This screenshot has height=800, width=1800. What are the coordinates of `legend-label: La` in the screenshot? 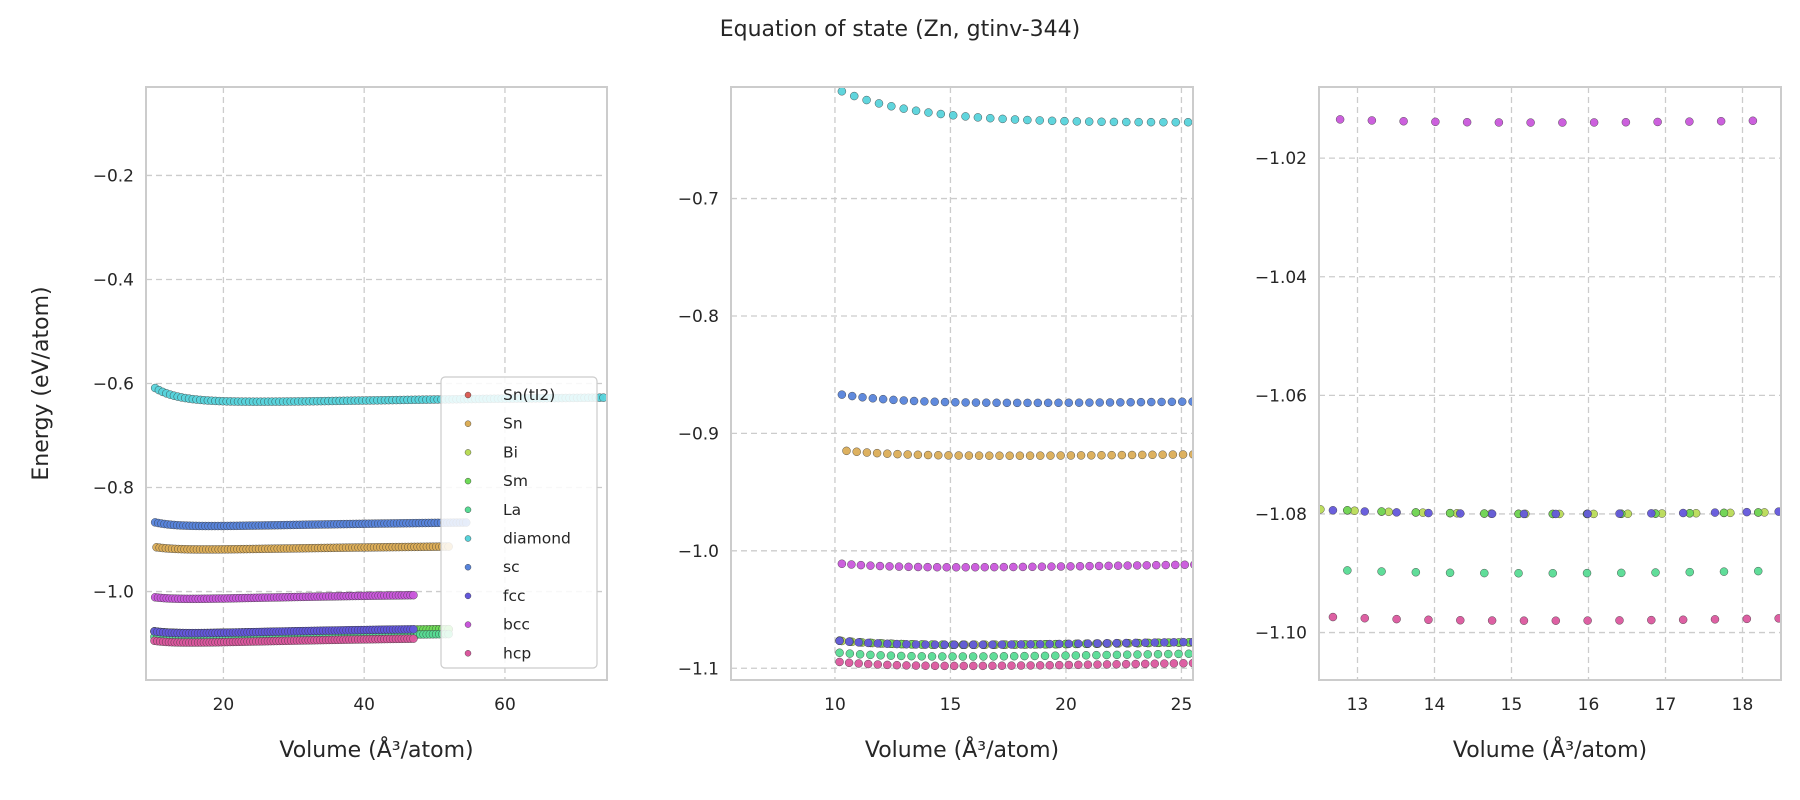 It's located at (512, 510).